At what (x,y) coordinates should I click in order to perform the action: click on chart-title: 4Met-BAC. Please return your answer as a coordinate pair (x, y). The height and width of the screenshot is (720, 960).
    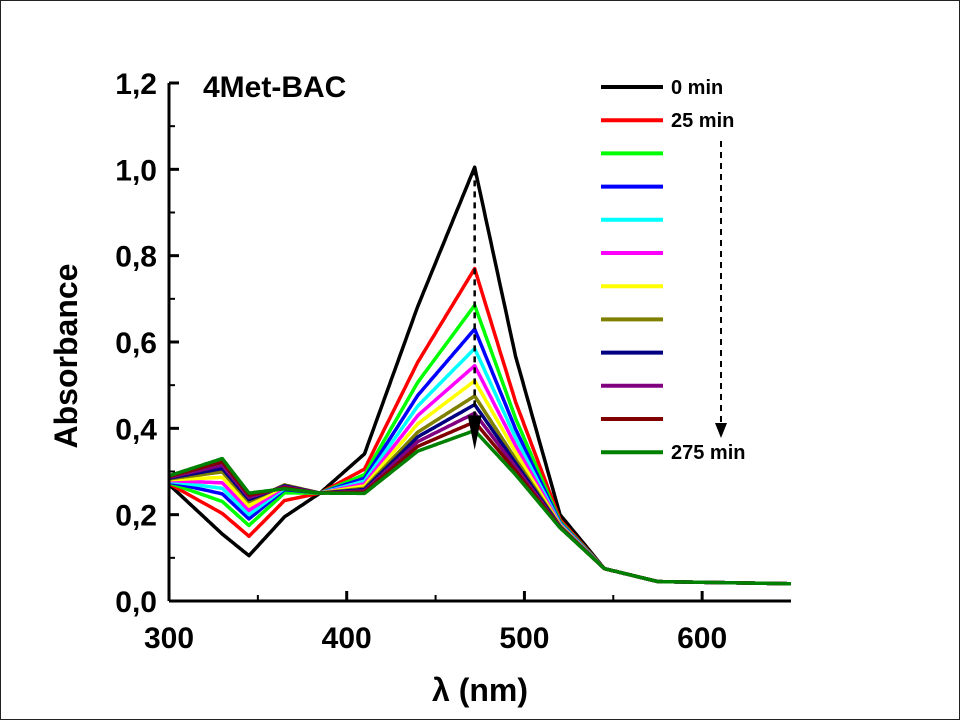
    Looking at the image, I should click on (274, 87).